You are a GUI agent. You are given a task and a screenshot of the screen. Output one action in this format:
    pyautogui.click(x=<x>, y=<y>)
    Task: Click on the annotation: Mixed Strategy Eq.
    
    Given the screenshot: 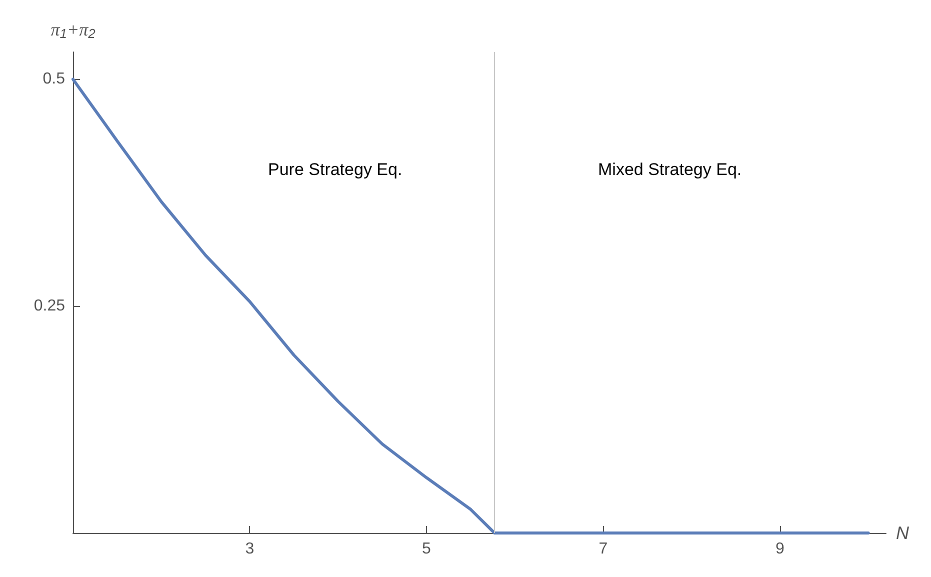 What is the action you would take?
    pyautogui.click(x=670, y=169)
    